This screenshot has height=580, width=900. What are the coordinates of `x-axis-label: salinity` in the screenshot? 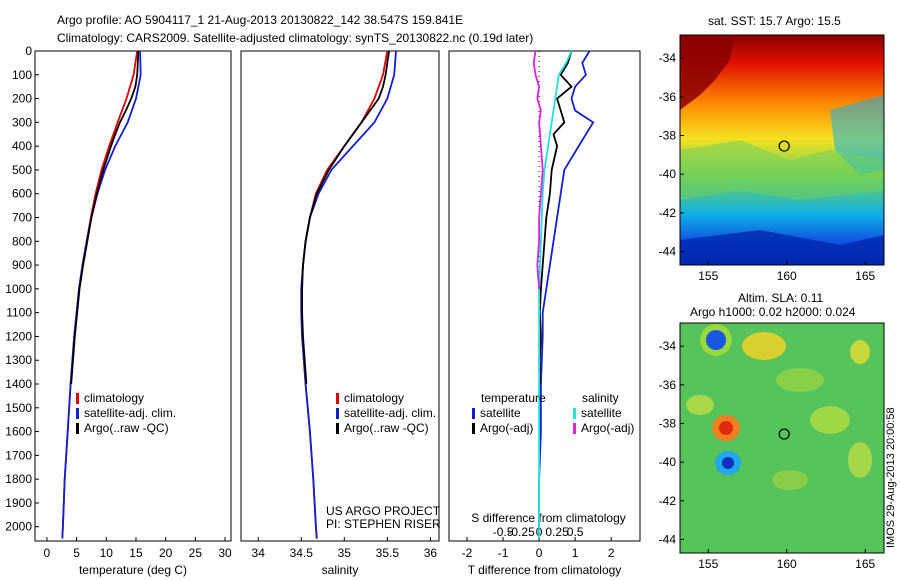 It's located at (340, 570).